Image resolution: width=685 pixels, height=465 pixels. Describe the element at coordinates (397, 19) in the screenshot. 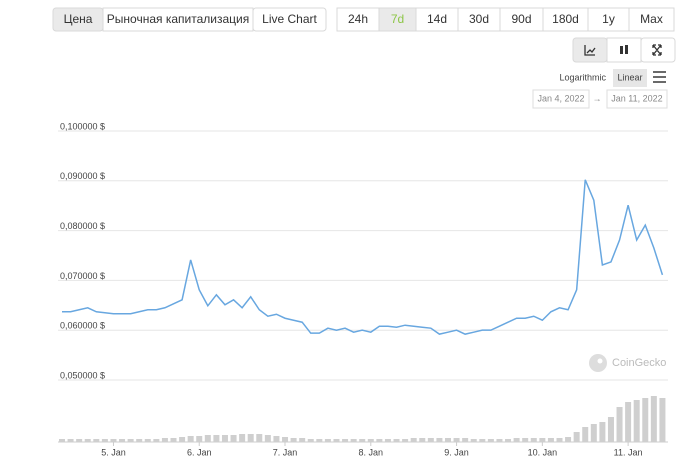

I see `range-label: 7d` at that location.